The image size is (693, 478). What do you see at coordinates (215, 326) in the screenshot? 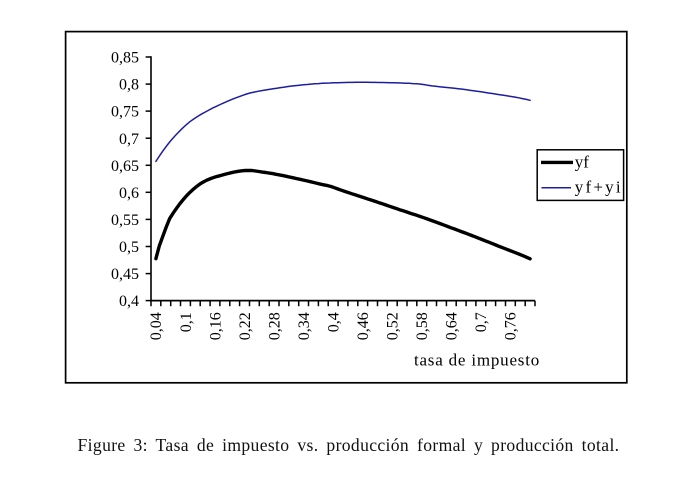
I see `svg-text: 0,16` at bounding box center [215, 326].